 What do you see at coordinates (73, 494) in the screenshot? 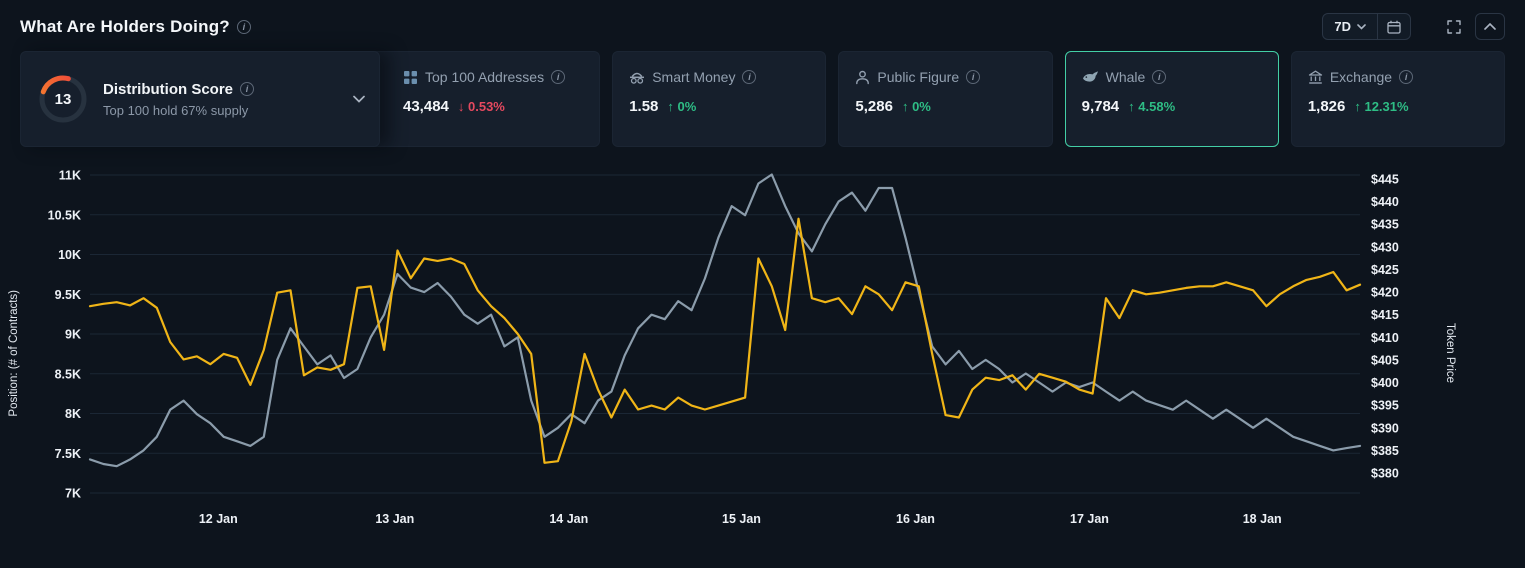
I see `svg-text: 7K` at bounding box center [73, 494].